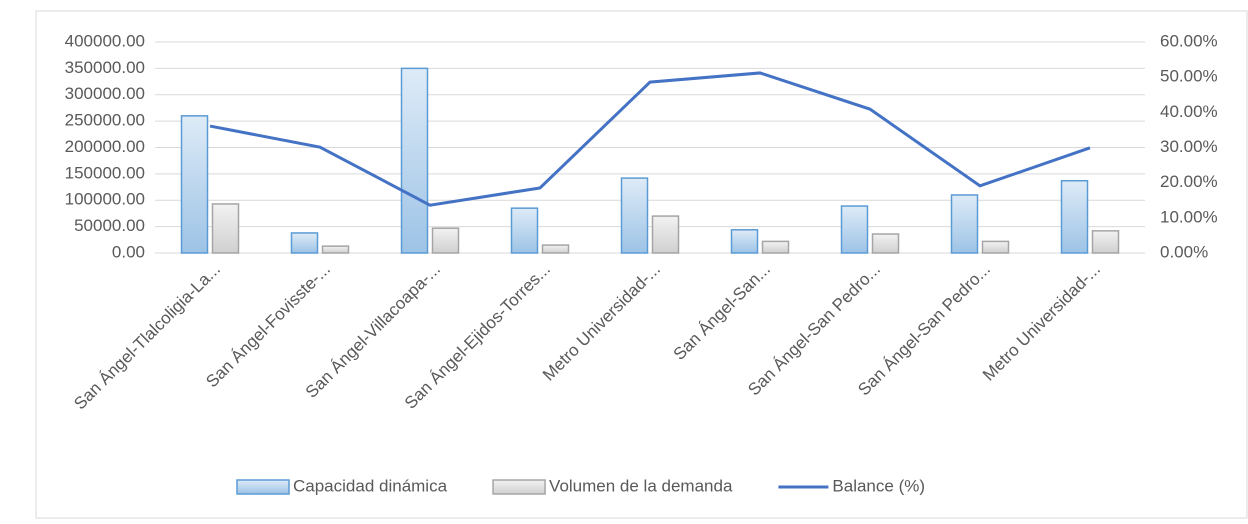 The image size is (1248, 524). What do you see at coordinates (1189, 216) in the screenshot?
I see `y2-tick-label: 10.00%` at bounding box center [1189, 216].